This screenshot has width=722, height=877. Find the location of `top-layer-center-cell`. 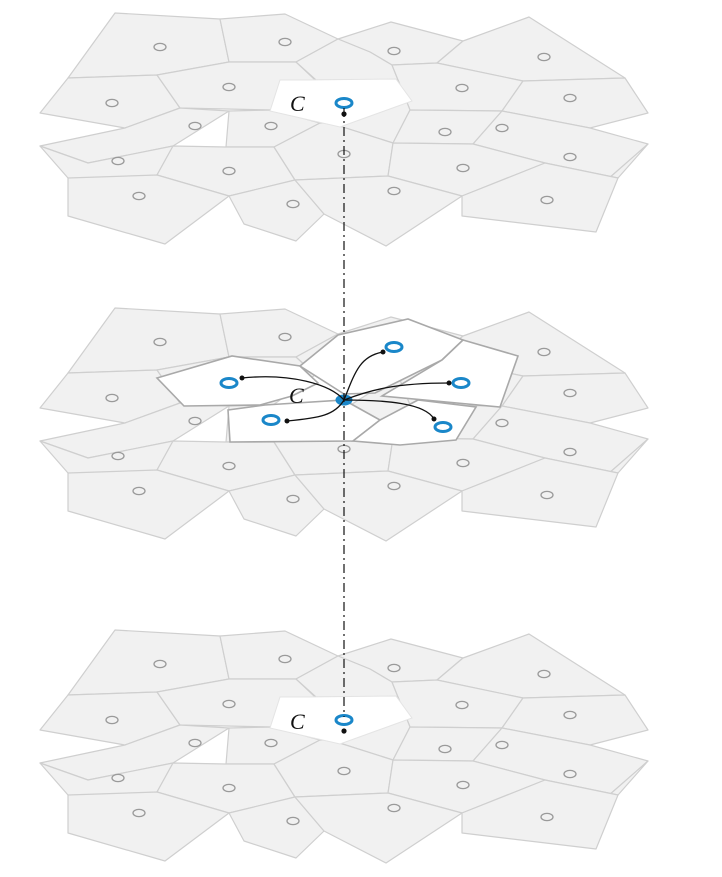

top-layer-center-cell is located at coordinates (341, 103).